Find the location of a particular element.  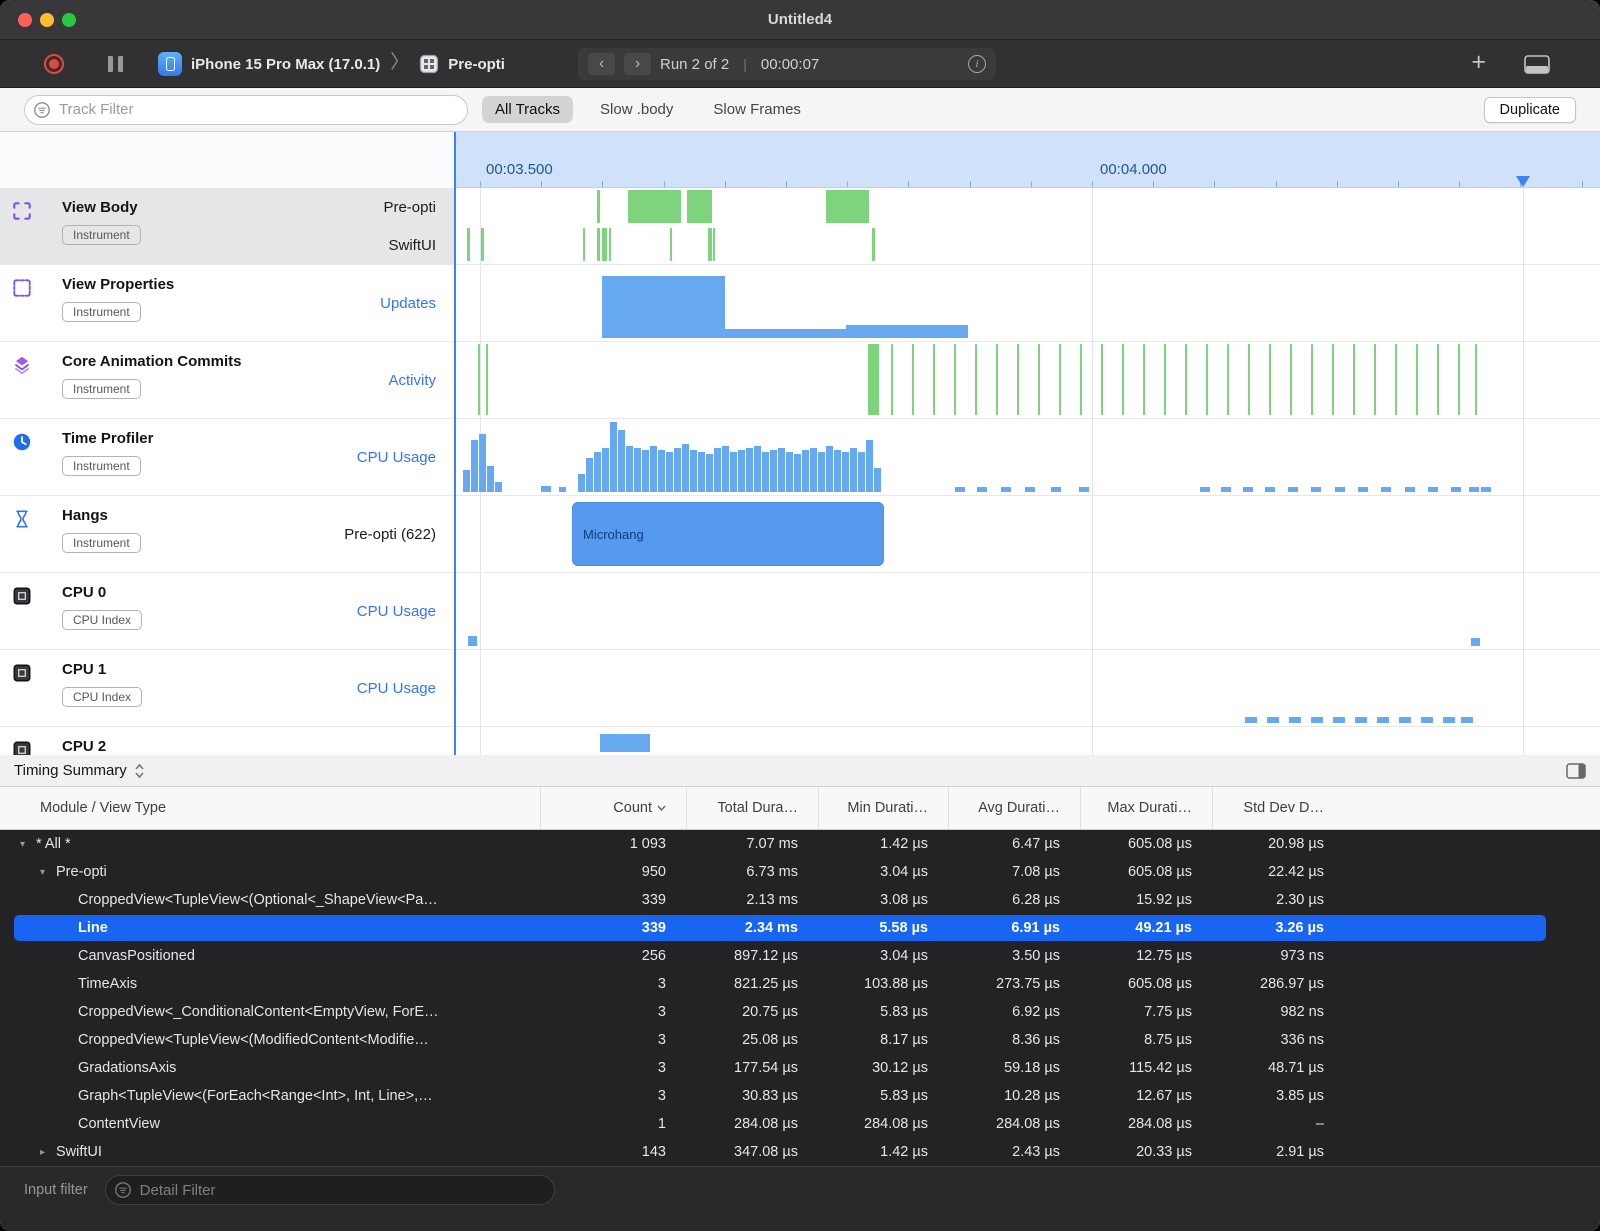

bottom-panel-toggle-icon is located at coordinates (1537, 67).